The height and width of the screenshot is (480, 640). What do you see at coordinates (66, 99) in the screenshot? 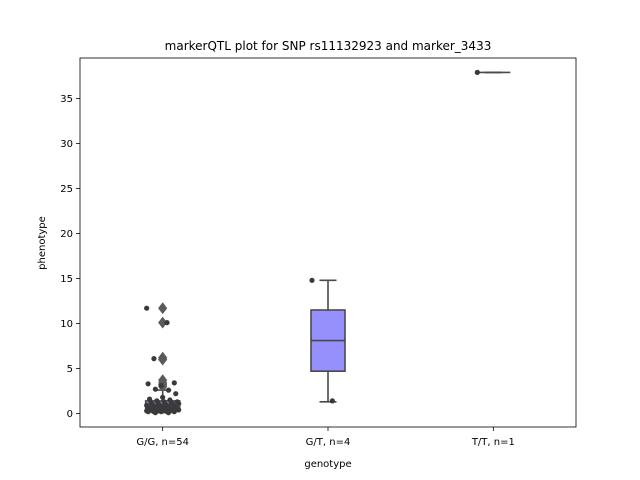
I see `y-tick-label: 35` at bounding box center [66, 99].